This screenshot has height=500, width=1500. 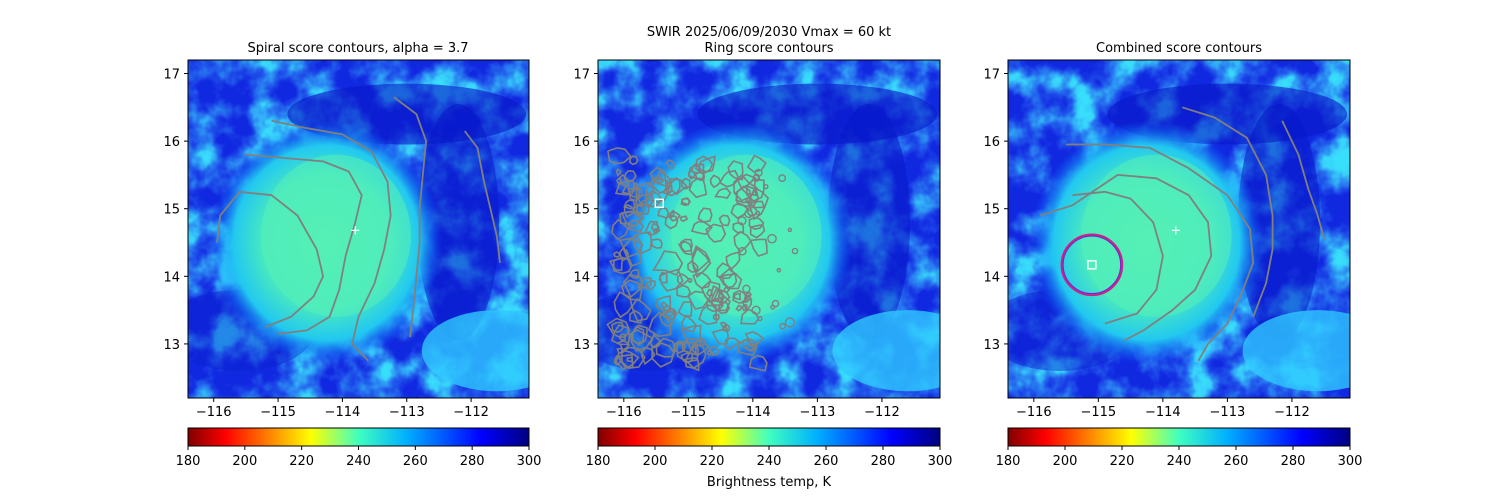 I want to click on ring-contours, so click(x=702, y=259).